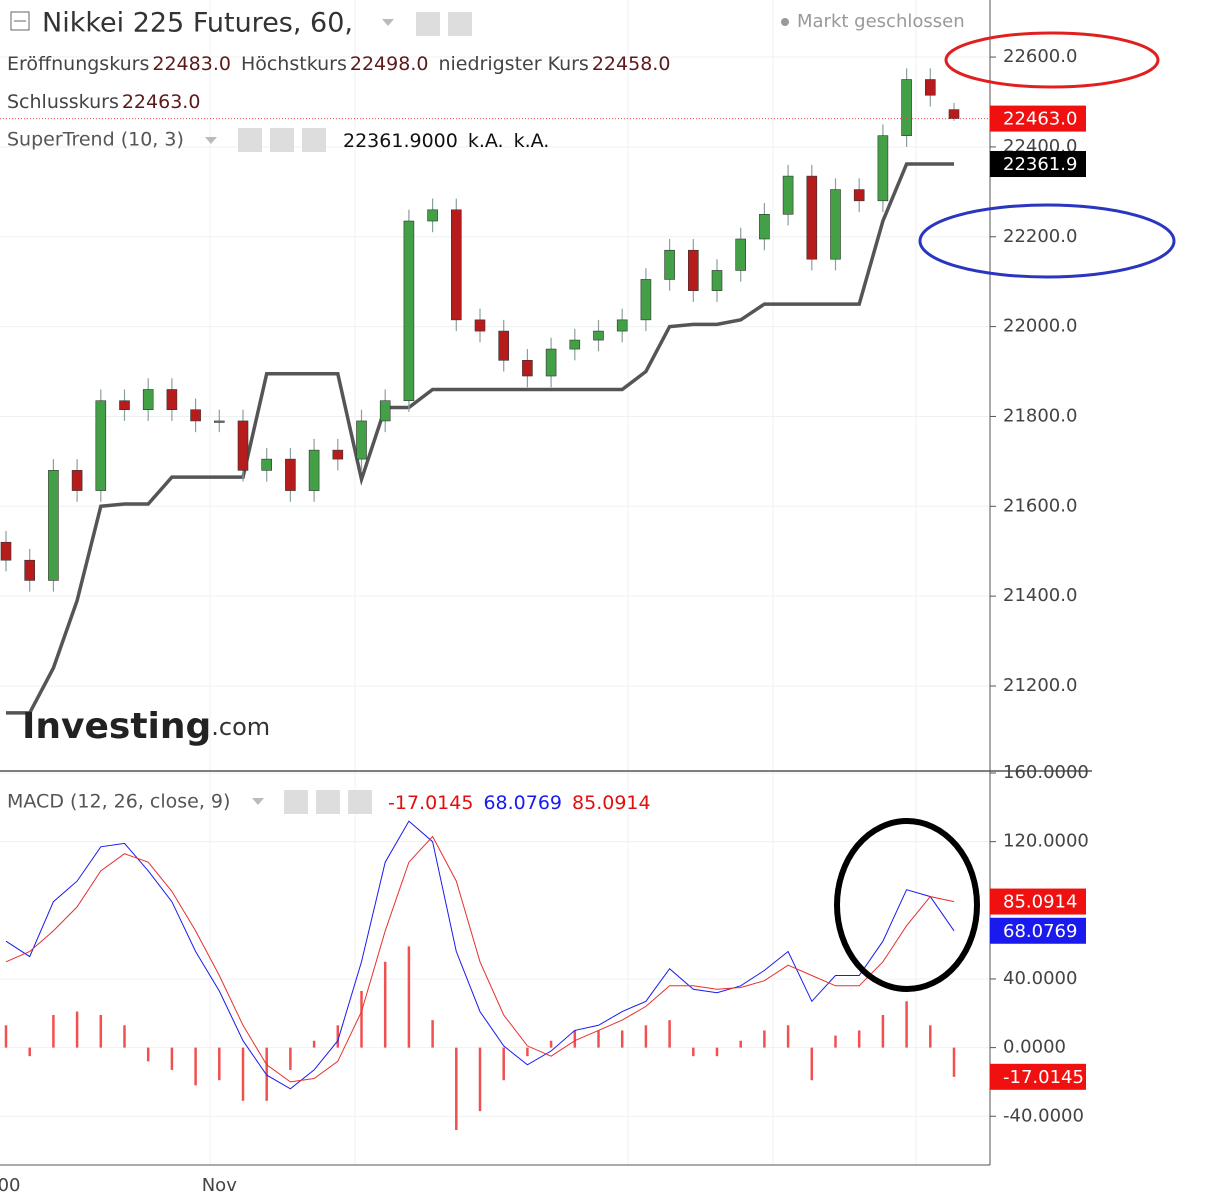 The width and height of the screenshot is (1230, 1201). I want to click on value: 22458.0, so click(631, 64).